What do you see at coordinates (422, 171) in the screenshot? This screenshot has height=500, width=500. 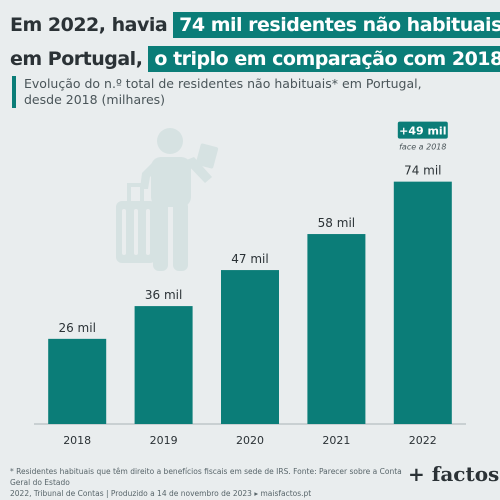 I see `data-label: 74 mil` at bounding box center [422, 171].